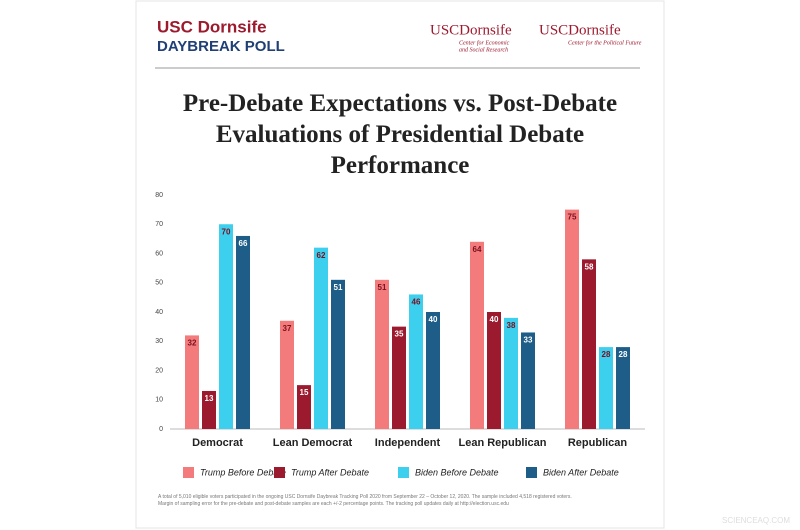  Describe the element at coordinates (511, 325) in the screenshot. I see `value-label: 38` at that location.